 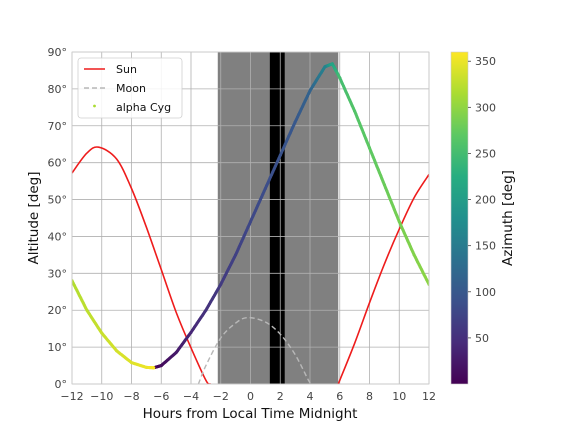 I want to click on colorbar-tick-label: 100, so click(x=485, y=292).